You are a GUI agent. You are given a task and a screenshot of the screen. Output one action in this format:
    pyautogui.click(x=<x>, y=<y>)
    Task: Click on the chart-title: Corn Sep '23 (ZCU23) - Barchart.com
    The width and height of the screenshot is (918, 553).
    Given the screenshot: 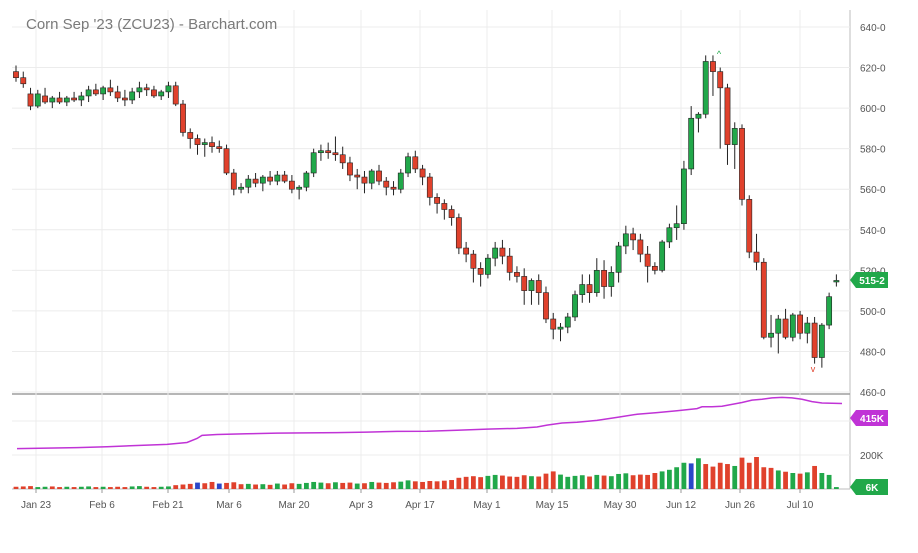 What is the action you would take?
    pyautogui.click(x=151, y=24)
    